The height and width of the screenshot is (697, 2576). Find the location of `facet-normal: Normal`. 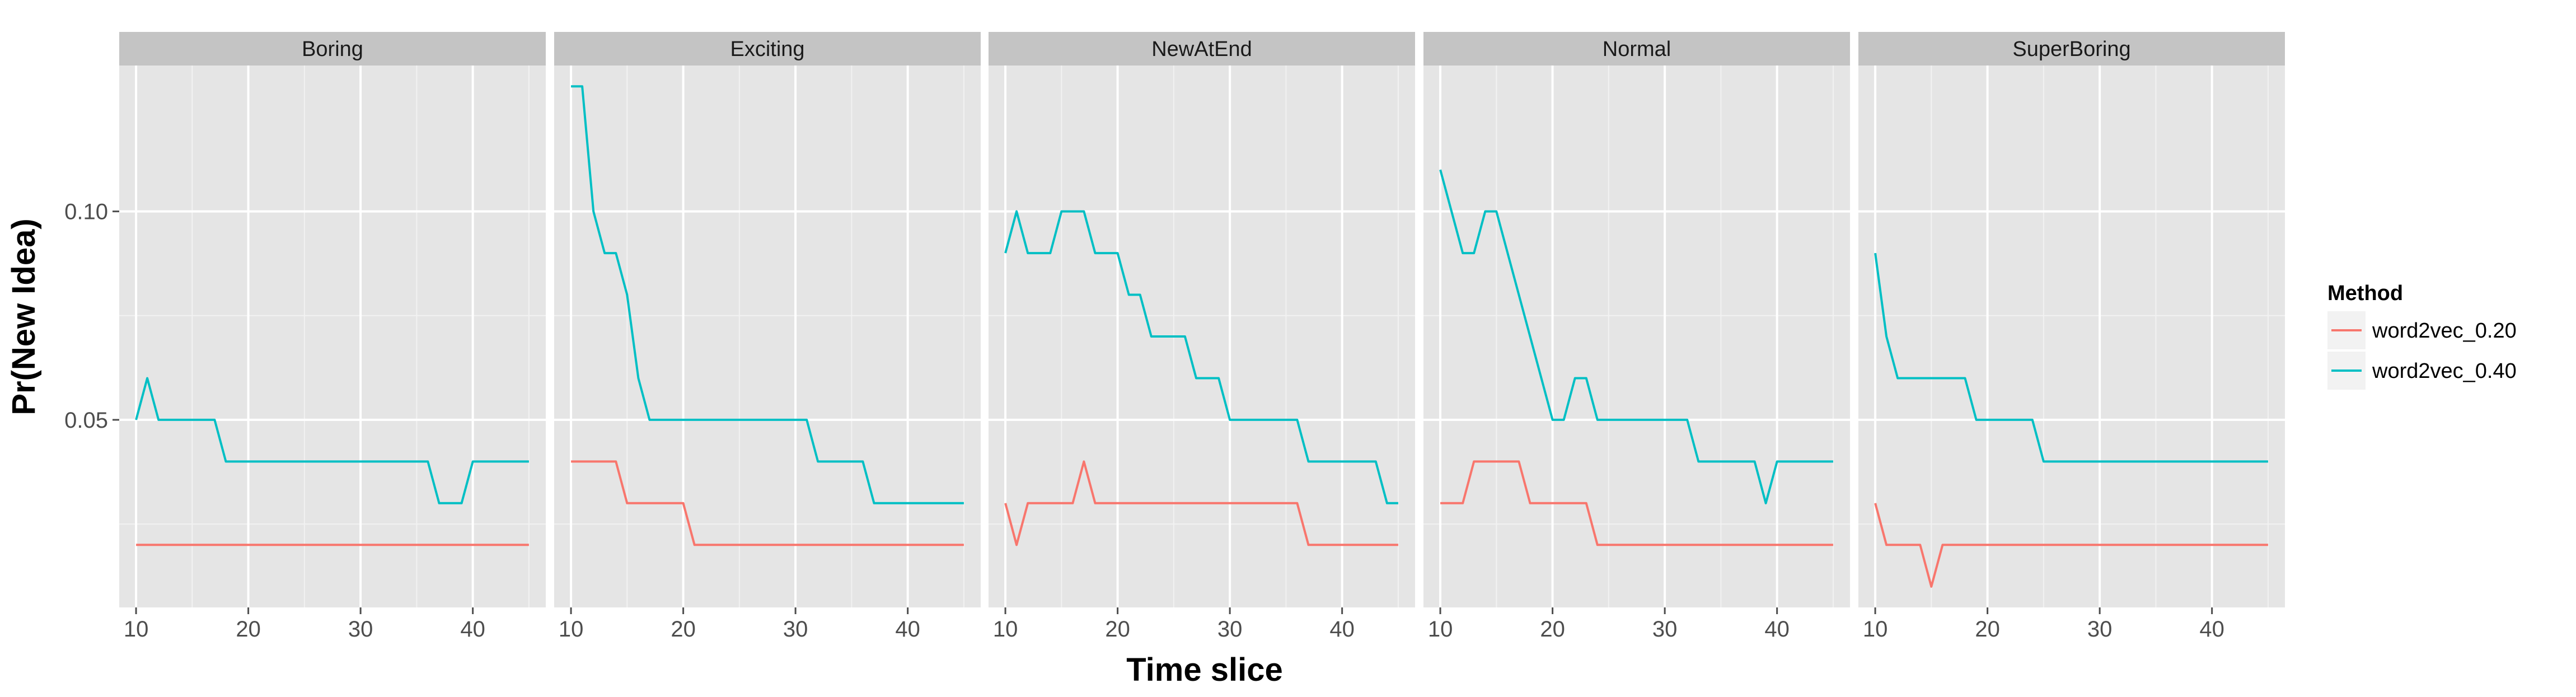

facet-normal: Normal is located at coordinates (1637, 319).